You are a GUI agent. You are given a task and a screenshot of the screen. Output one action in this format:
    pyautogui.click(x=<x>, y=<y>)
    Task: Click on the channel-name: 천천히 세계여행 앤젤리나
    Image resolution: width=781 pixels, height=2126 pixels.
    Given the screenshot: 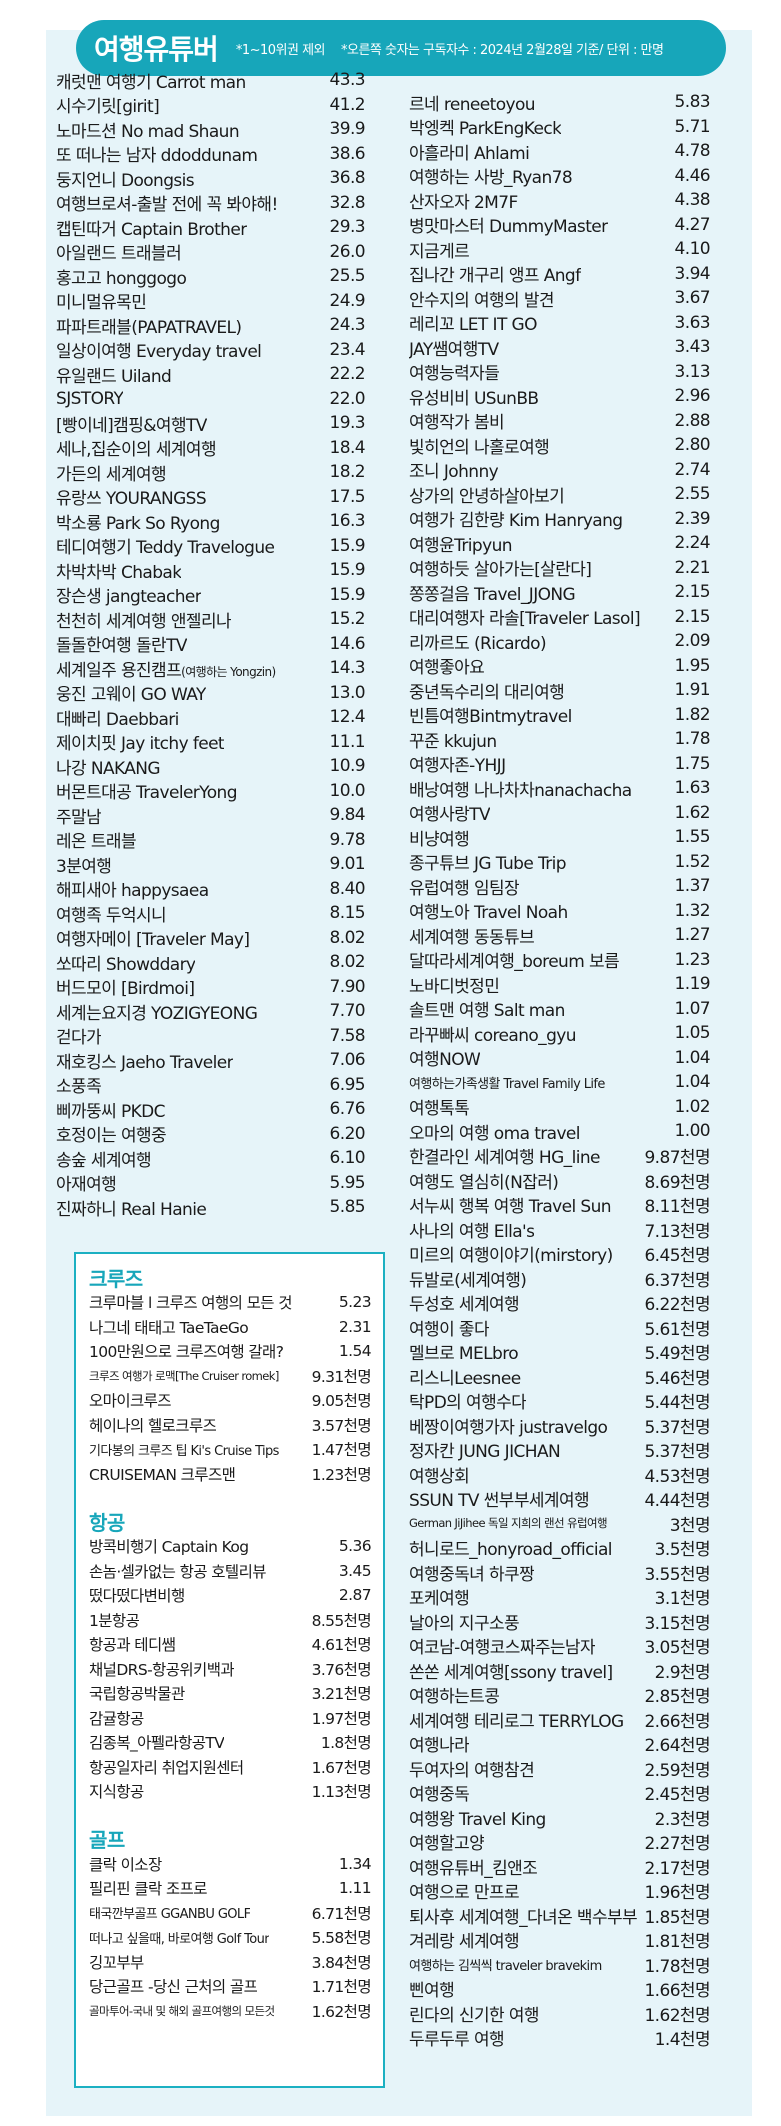 What is the action you would take?
    pyautogui.click(x=143, y=619)
    